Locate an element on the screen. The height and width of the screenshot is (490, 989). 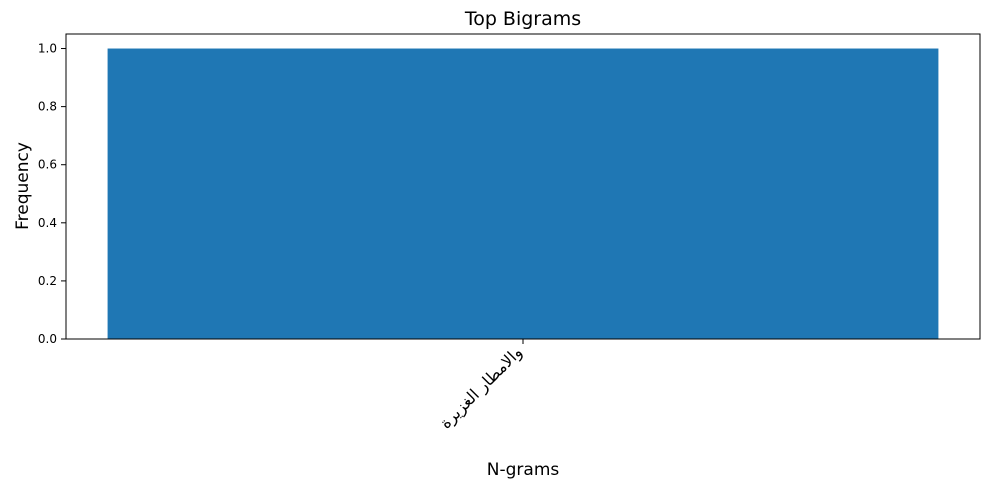
y-tick-label: 0.6 is located at coordinates (47, 165).